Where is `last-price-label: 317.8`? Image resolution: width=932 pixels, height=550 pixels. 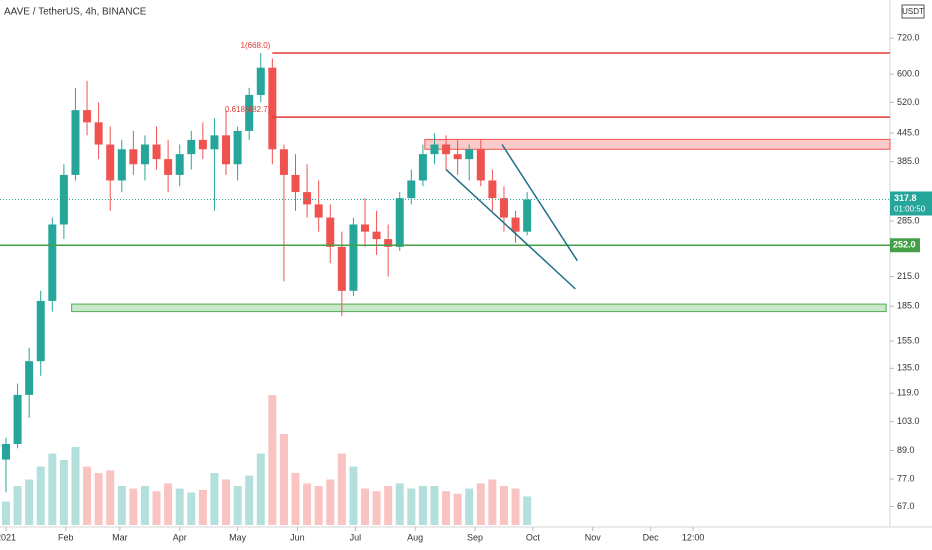 last-price-label: 317.8 is located at coordinates (905, 198).